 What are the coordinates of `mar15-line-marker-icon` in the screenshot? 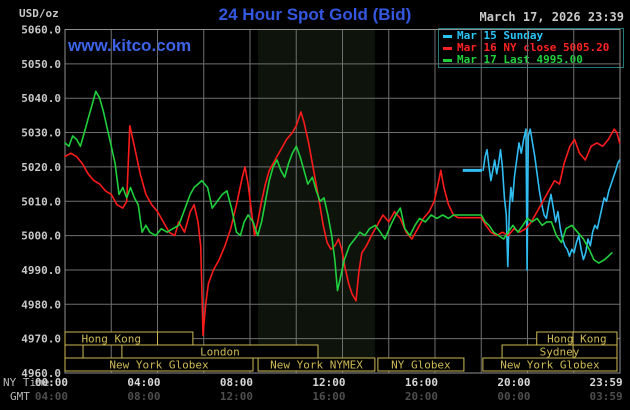 It's located at (447, 36).